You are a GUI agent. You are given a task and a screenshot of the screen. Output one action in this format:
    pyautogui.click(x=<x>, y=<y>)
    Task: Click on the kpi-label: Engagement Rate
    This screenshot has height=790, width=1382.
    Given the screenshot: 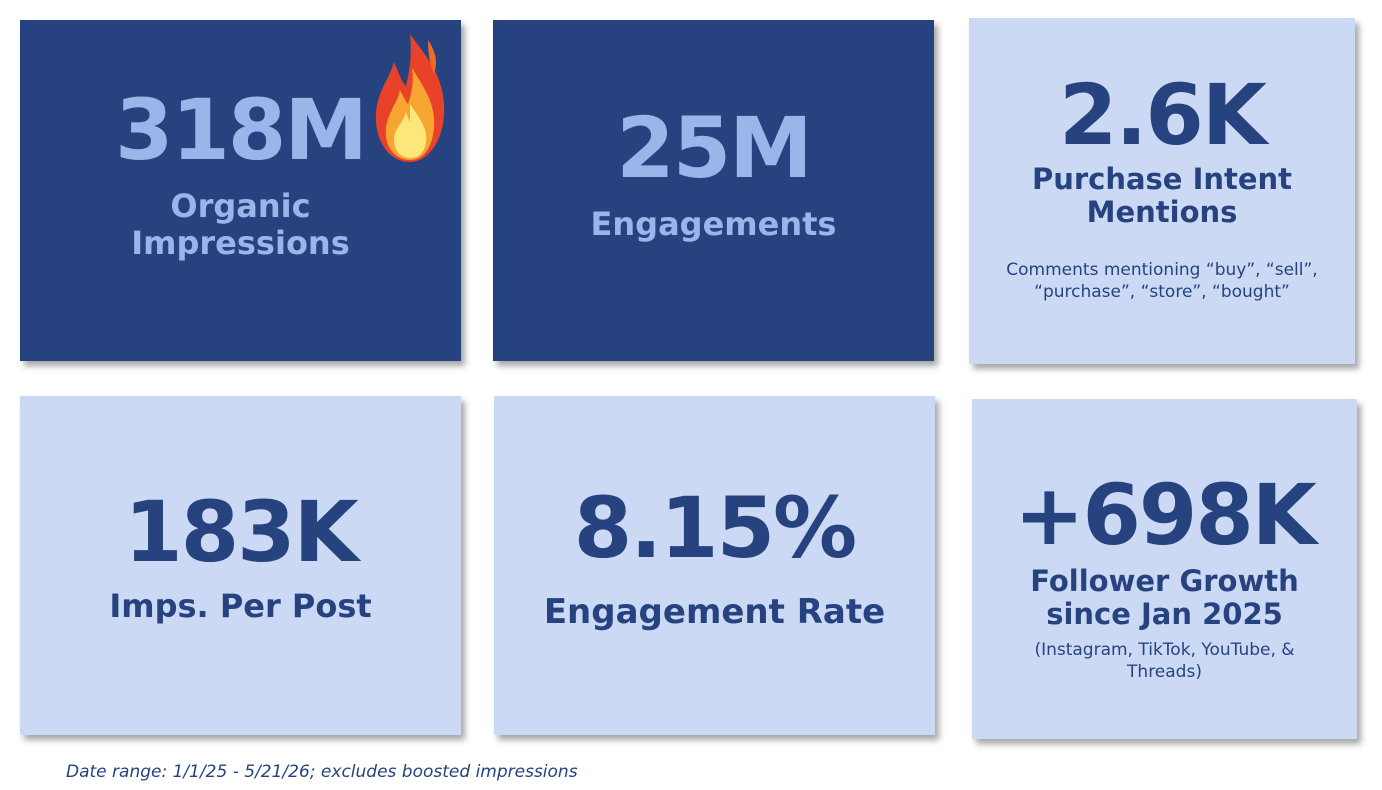 What is the action you would take?
    pyautogui.click(x=714, y=612)
    